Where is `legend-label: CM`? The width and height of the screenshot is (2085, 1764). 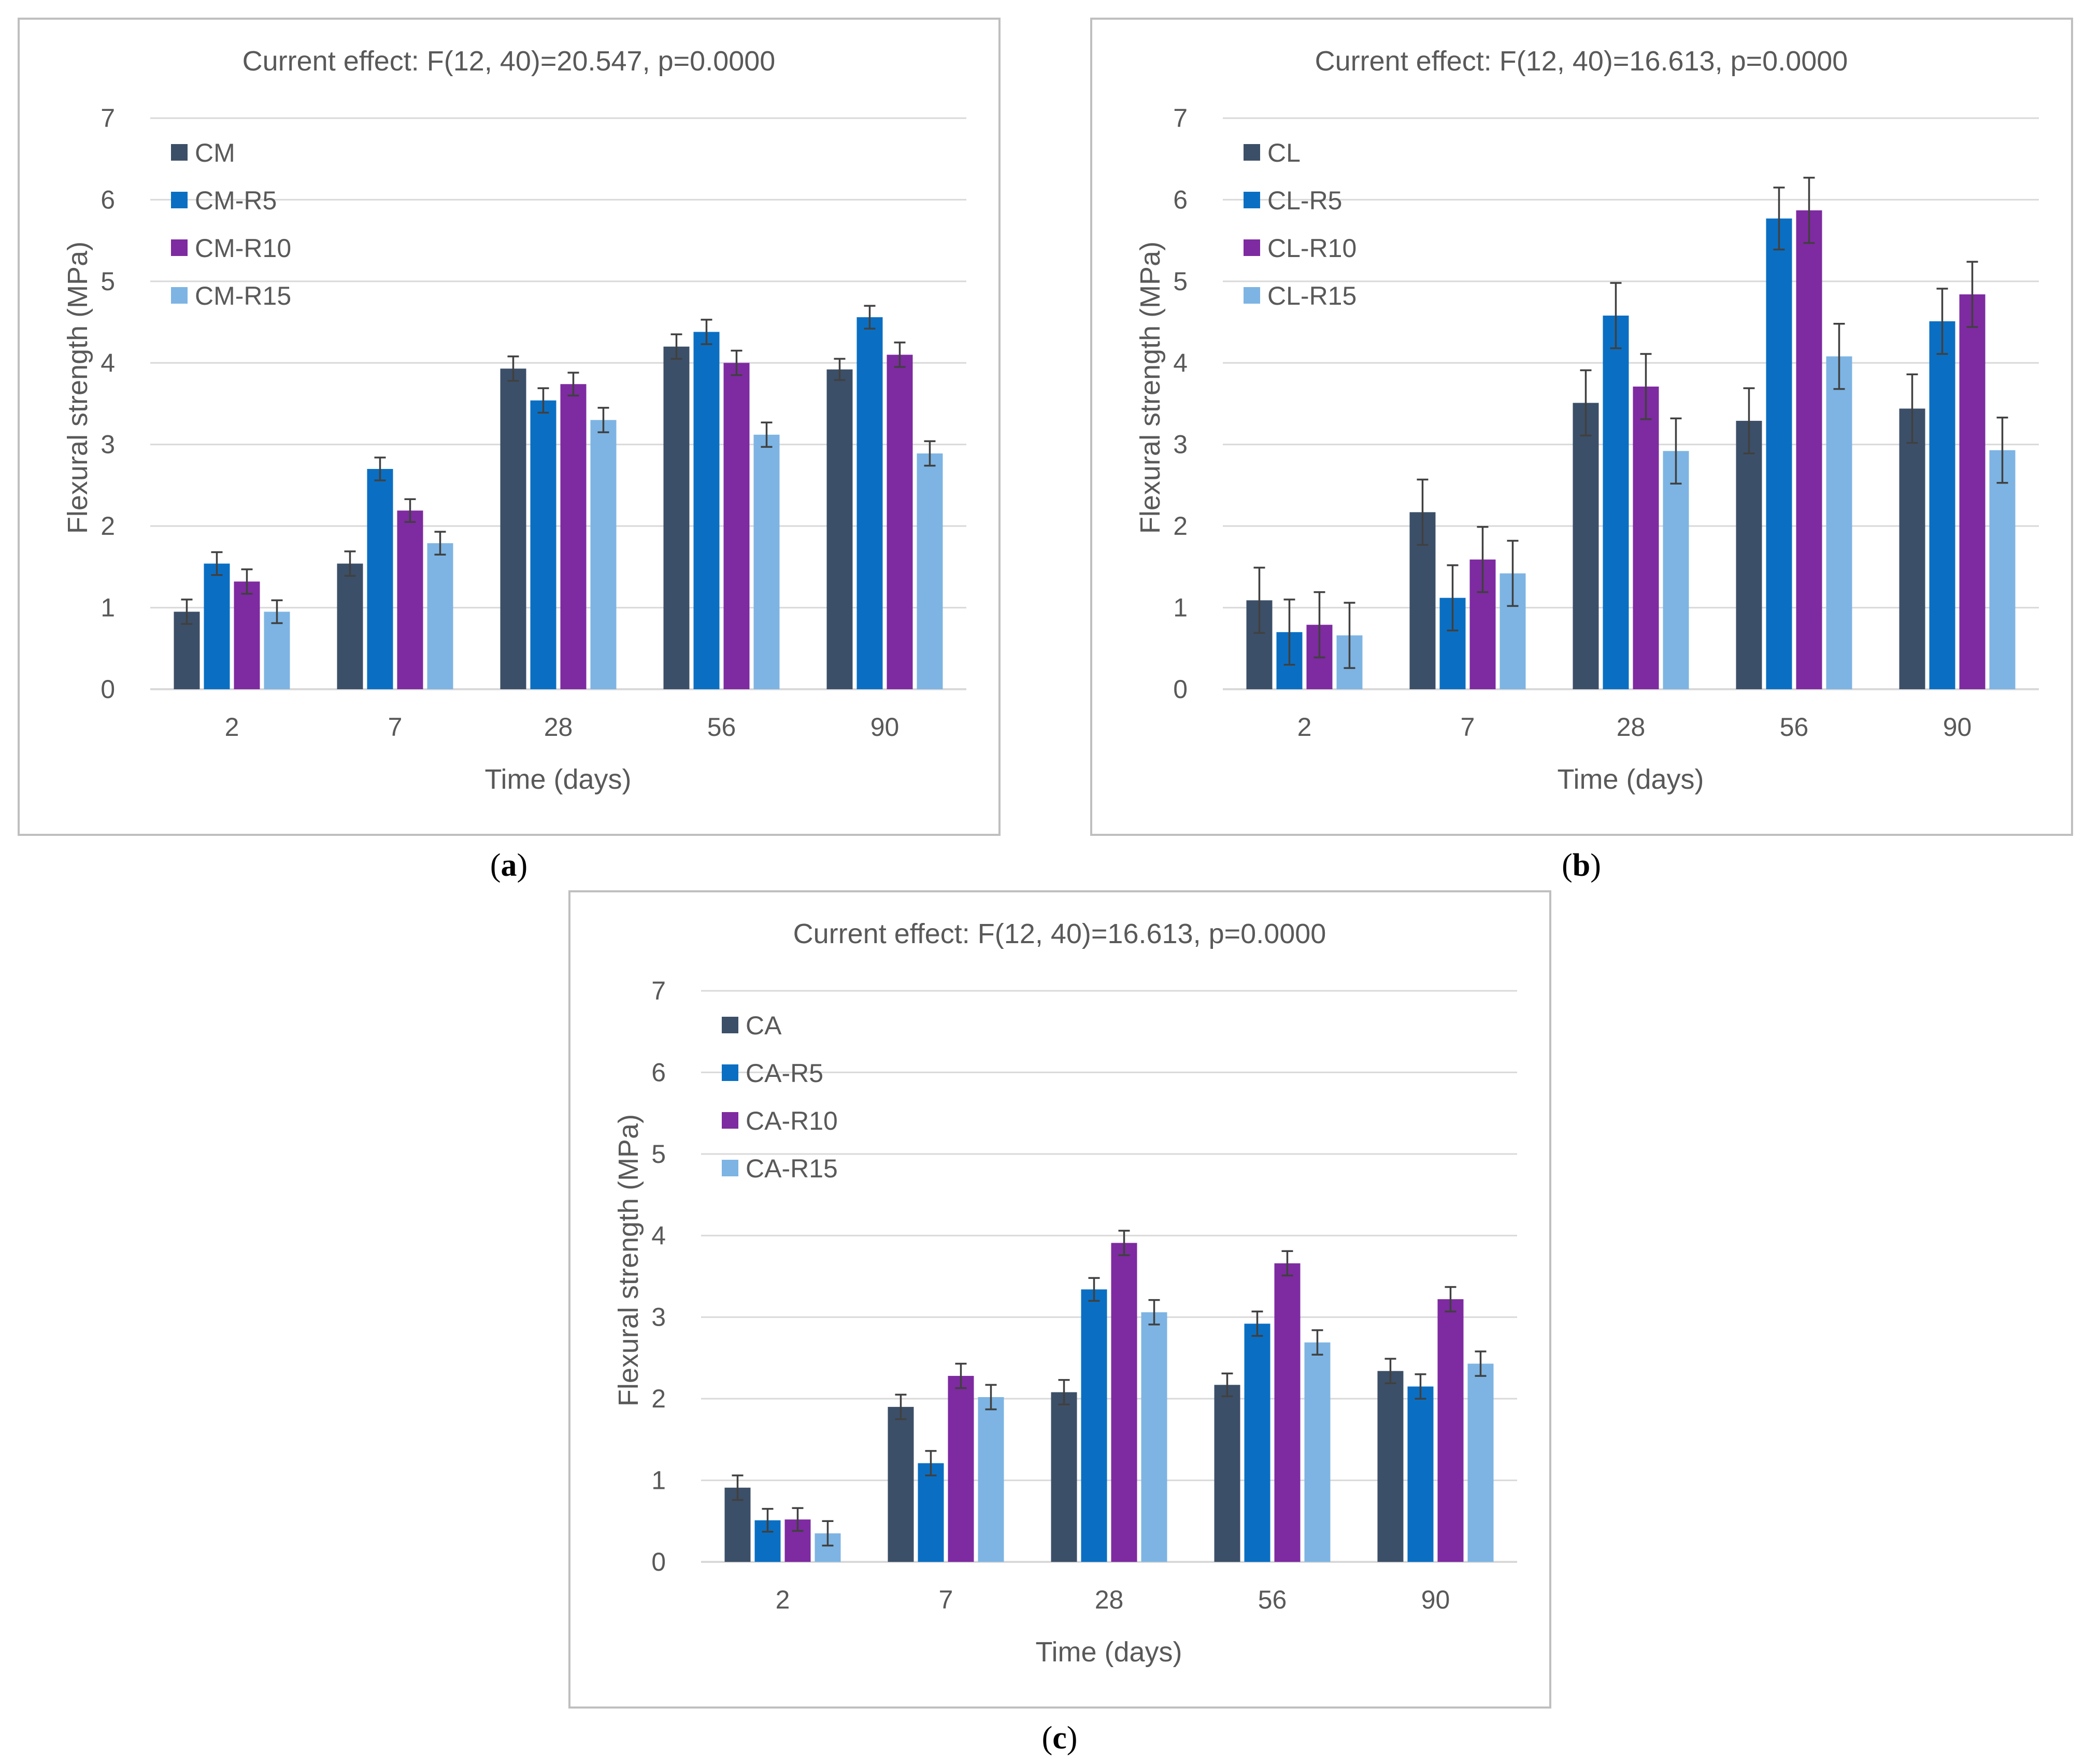 legend-label: CM is located at coordinates (215, 152).